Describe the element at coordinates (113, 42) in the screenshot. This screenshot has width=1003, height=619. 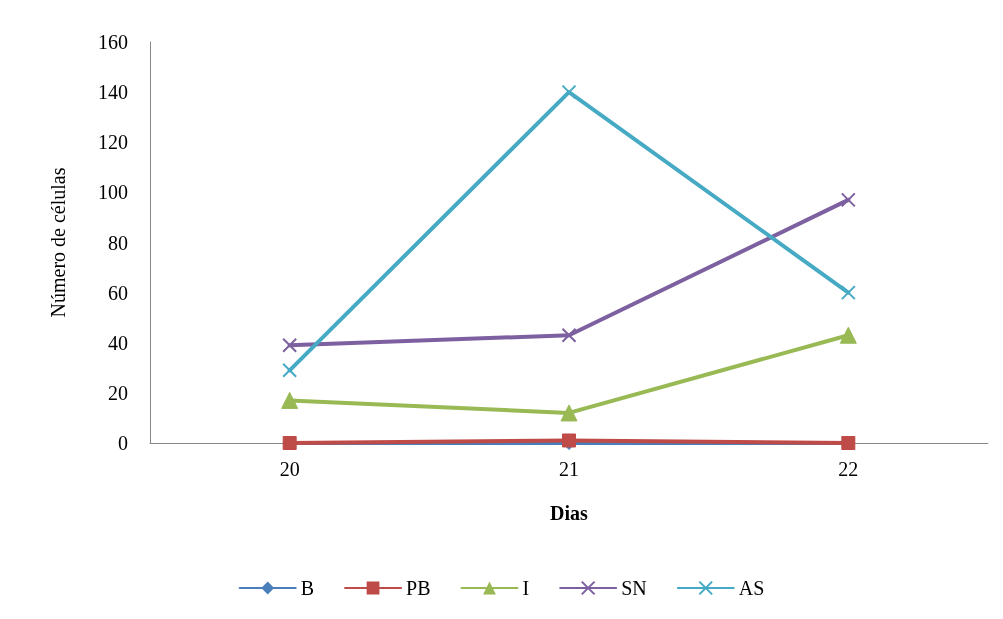
I see `y-tick-label: 160` at that location.